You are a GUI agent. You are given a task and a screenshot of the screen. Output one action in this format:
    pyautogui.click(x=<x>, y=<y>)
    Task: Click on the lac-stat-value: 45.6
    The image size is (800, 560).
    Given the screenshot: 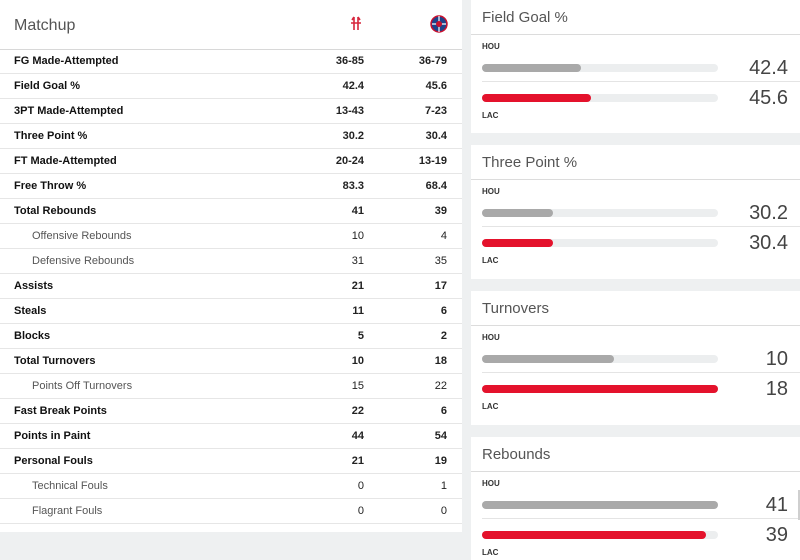 What is the action you would take?
    pyautogui.click(x=768, y=98)
    